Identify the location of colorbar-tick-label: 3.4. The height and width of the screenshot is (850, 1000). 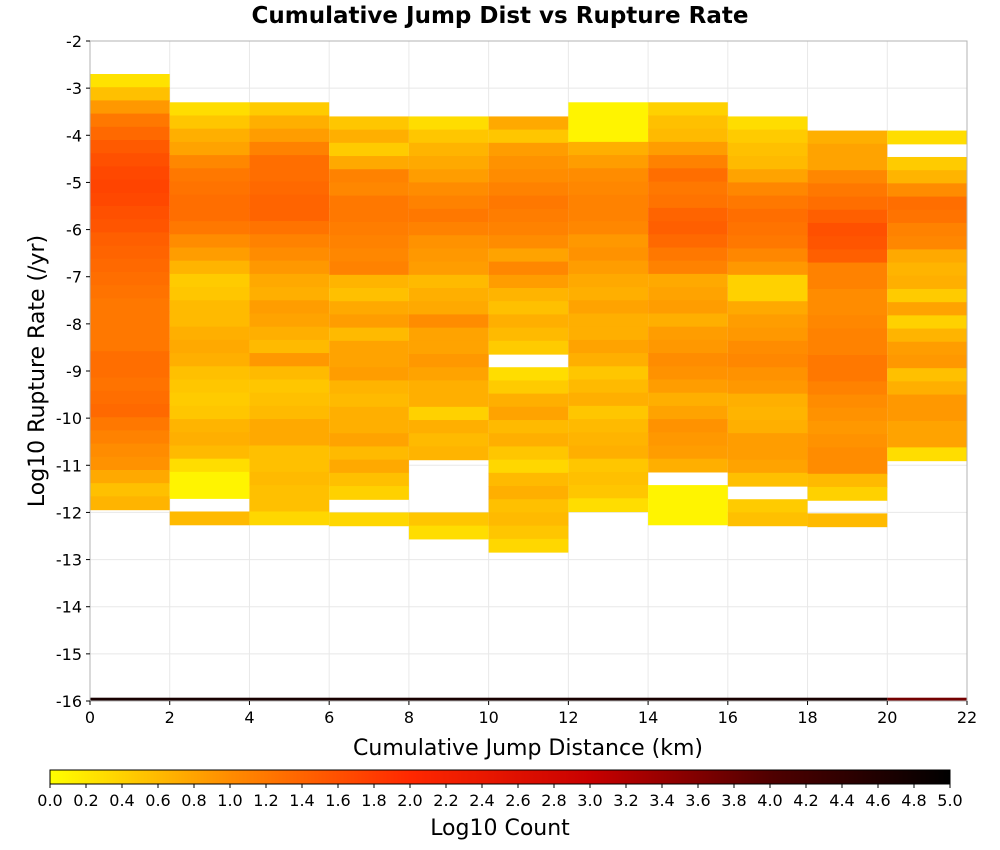
(661, 800).